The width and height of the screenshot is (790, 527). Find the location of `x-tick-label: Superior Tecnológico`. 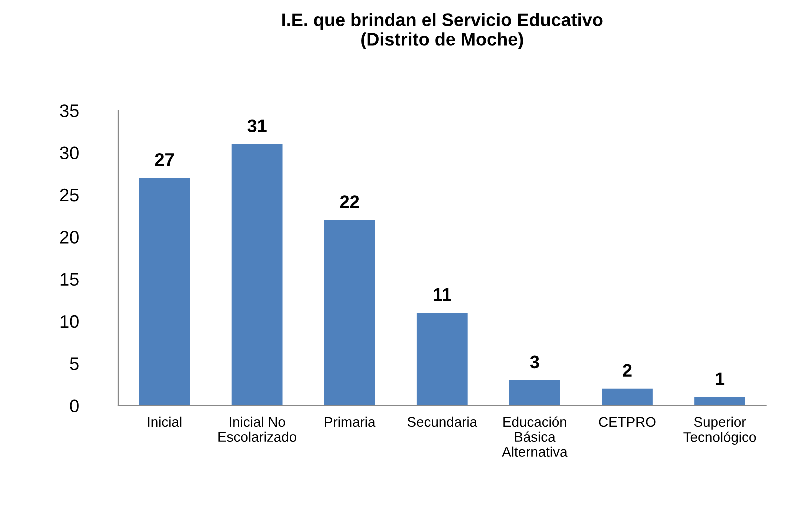

x-tick-label: Superior Tecnológico is located at coordinates (720, 431).